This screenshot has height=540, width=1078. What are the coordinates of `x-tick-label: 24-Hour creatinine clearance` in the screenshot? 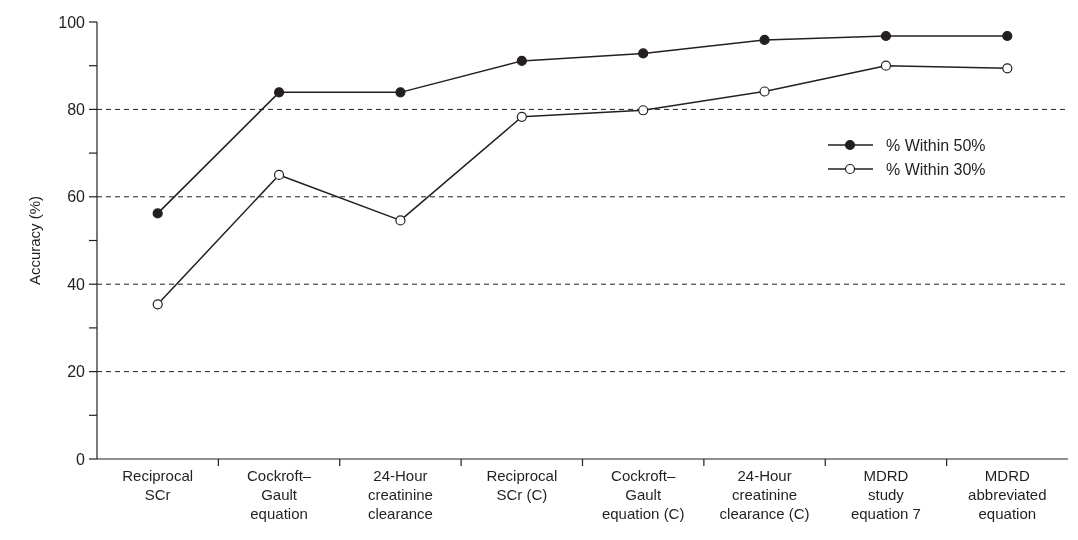 It's located at (400, 494).